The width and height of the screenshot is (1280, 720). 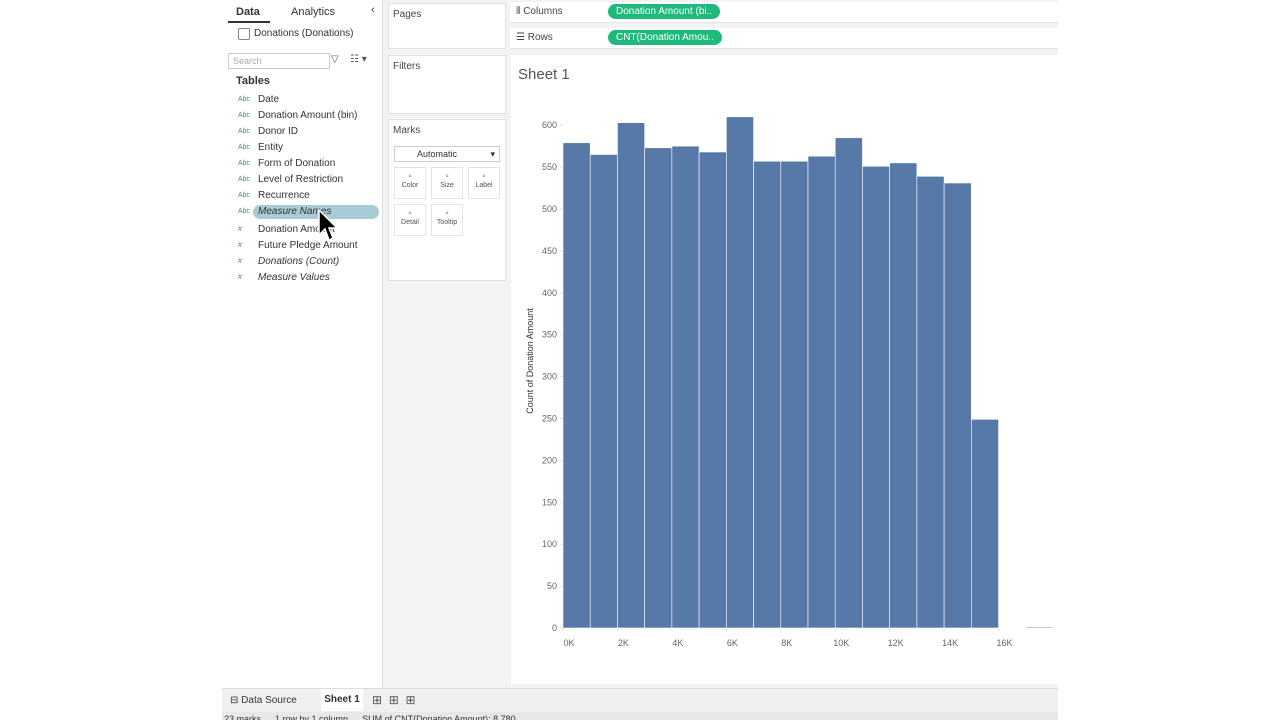 I want to click on mark-button-label: Color, so click(x=410, y=185).